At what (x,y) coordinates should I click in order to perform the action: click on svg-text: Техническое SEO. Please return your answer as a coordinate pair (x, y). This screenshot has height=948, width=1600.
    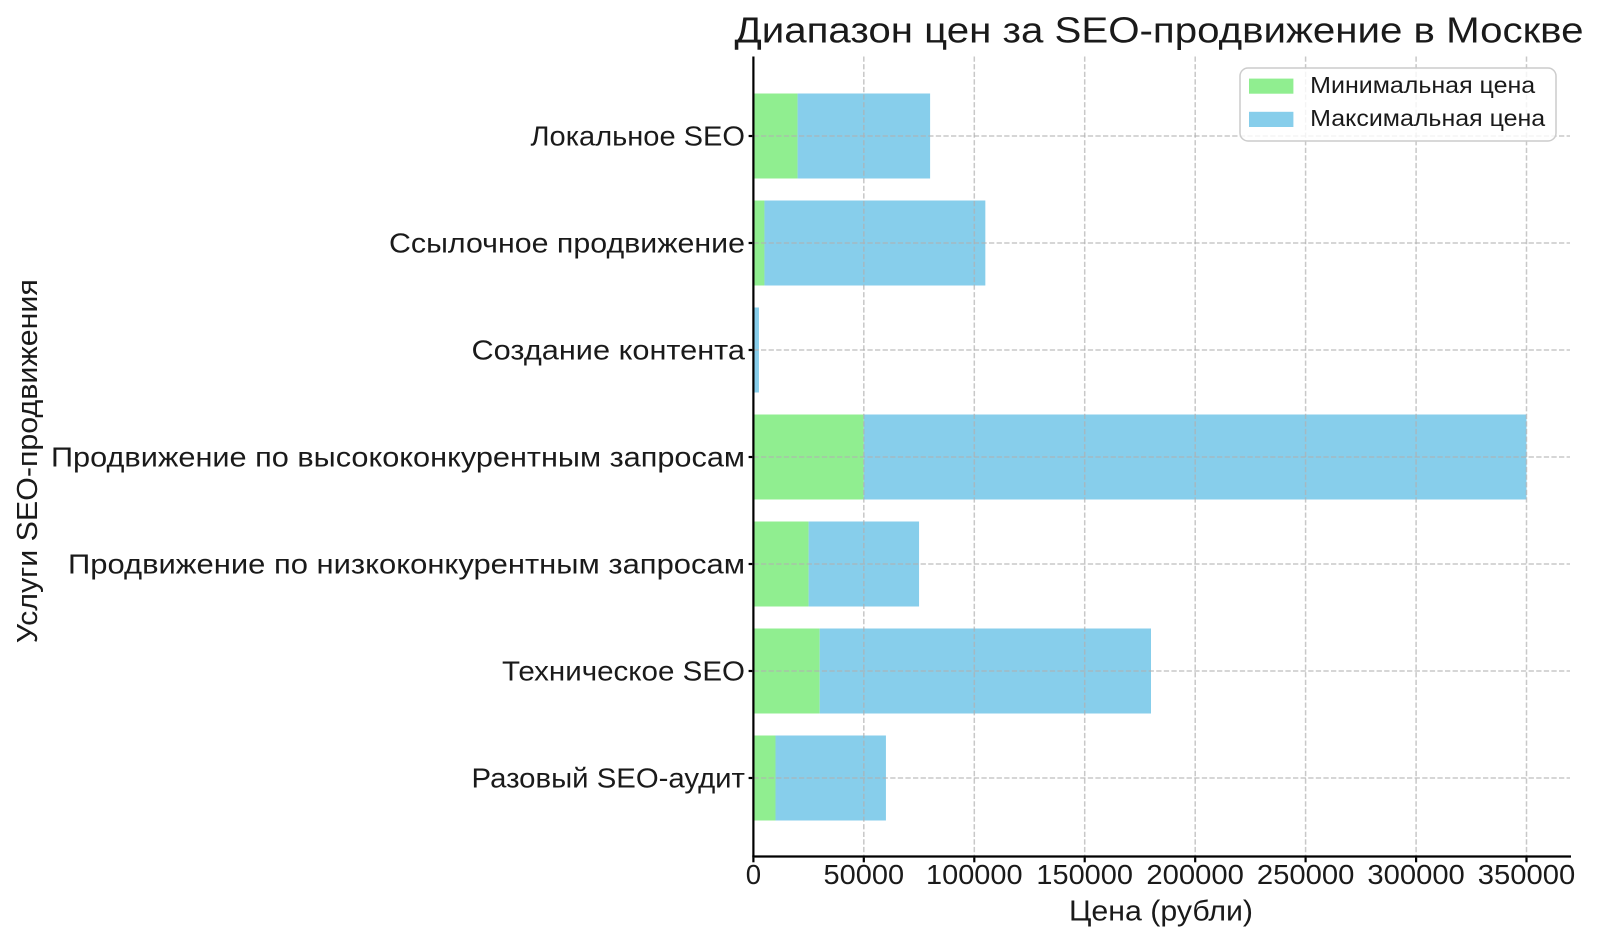
    Looking at the image, I should click on (623, 671).